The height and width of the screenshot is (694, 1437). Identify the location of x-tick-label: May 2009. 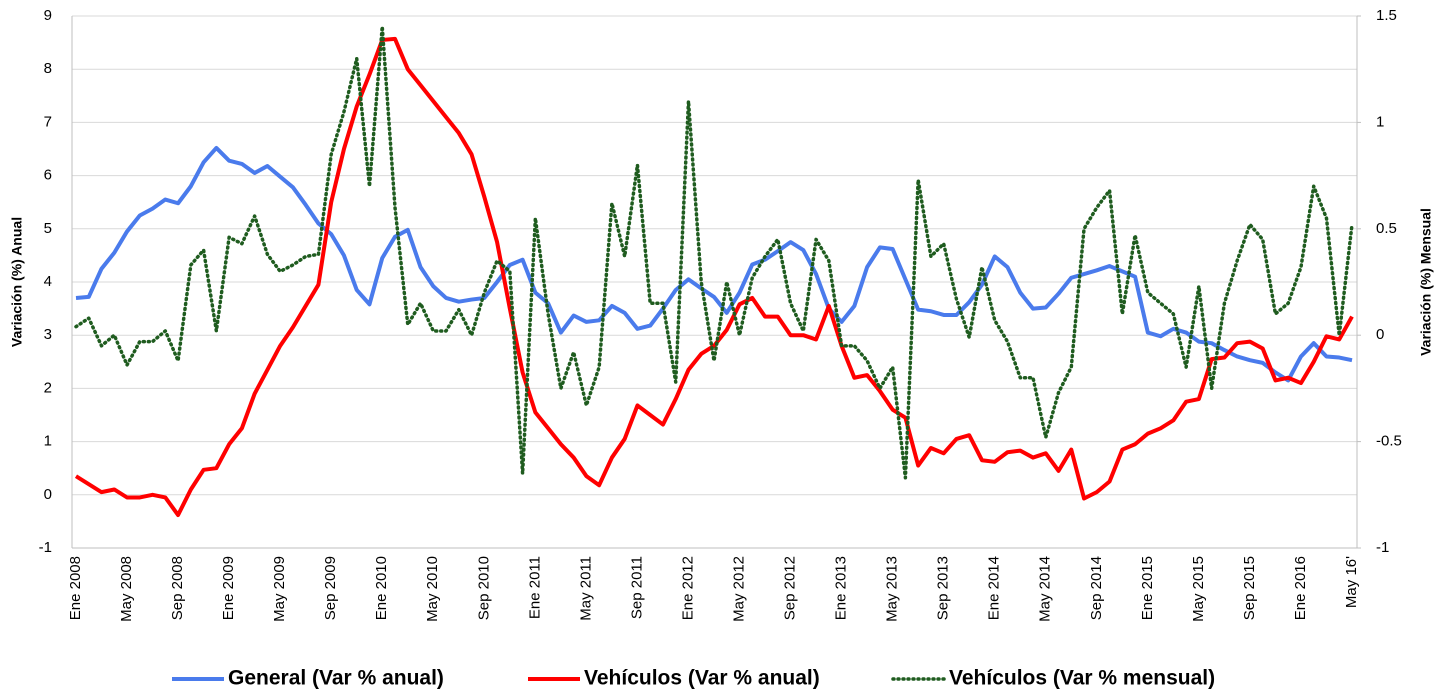
(279, 589).